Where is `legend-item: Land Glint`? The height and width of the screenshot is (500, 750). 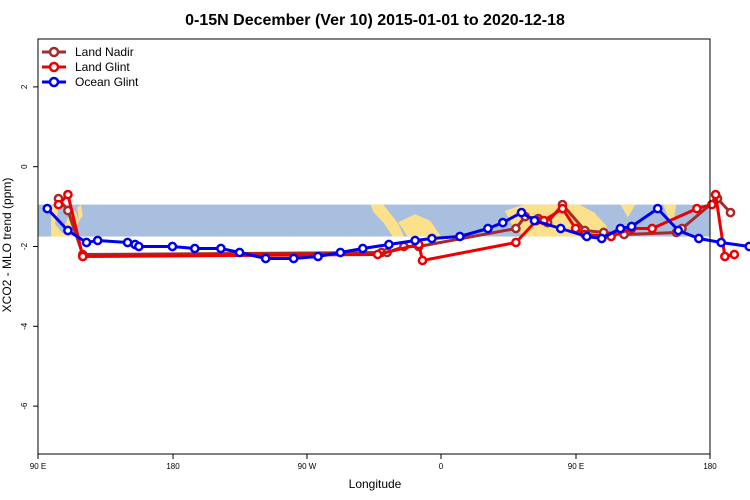
legend-item: Land Glint is located at coordinates (86, 67).